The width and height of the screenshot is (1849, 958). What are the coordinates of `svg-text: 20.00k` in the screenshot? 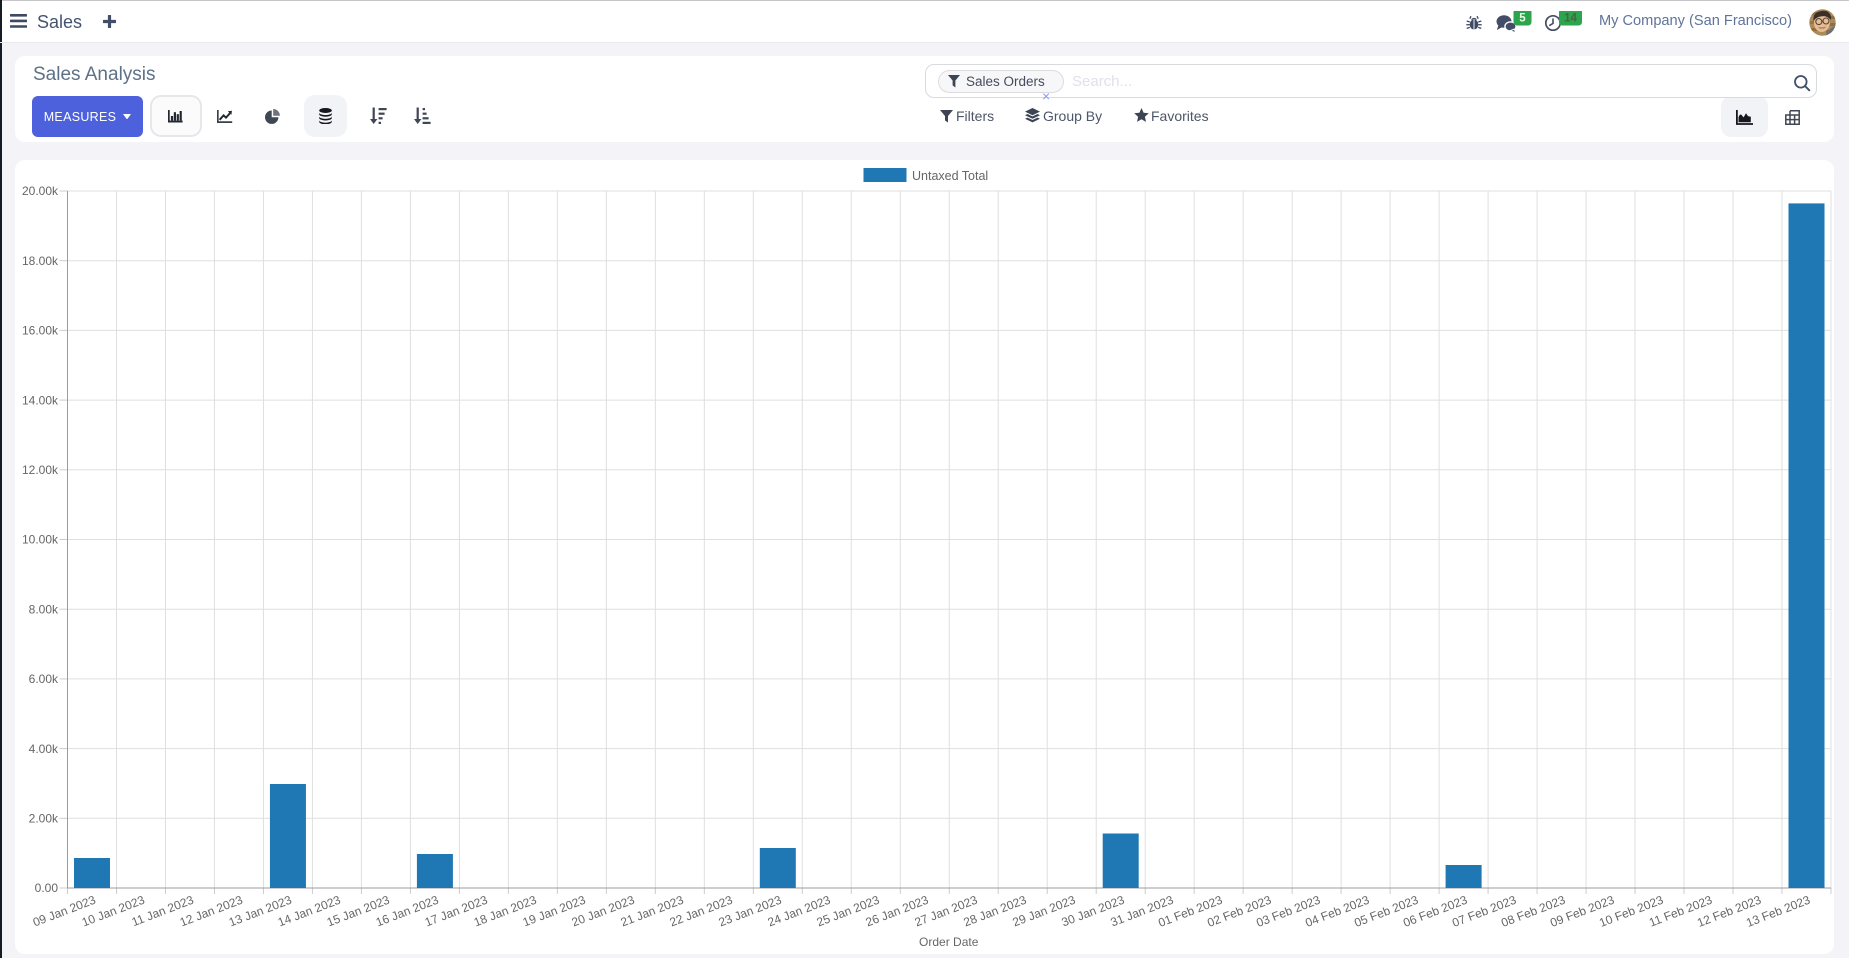 It's located at (40, 191).